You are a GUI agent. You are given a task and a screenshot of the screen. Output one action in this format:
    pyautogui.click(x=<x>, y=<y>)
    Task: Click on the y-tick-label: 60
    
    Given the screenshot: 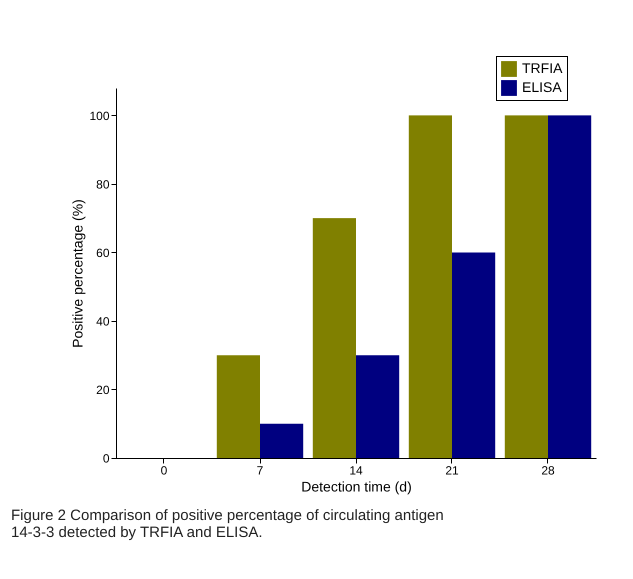 What is the action you would take?
    pyautogui.click(x=103, y=253)
    